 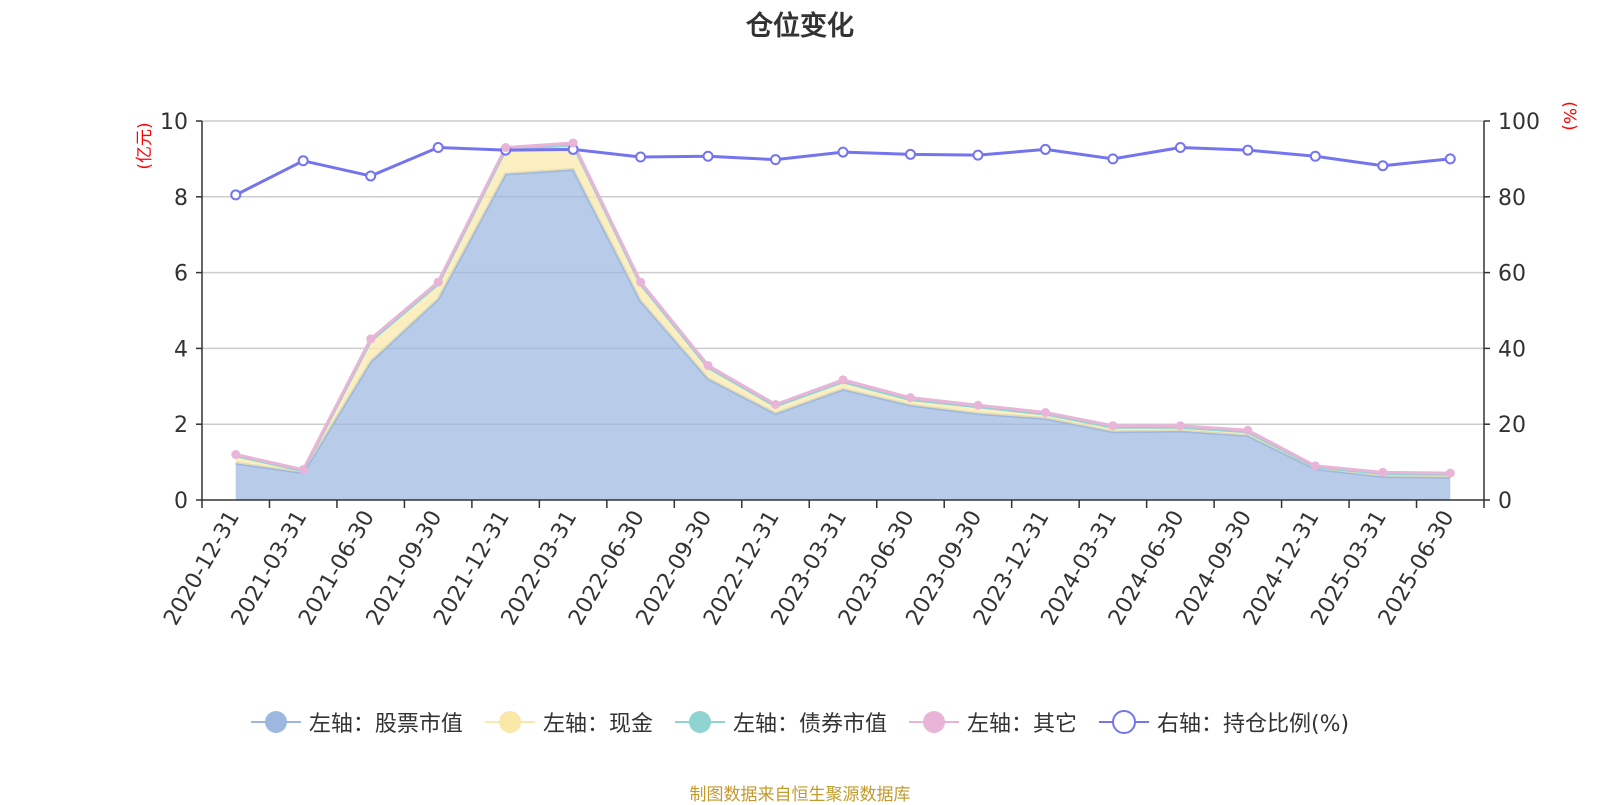 I want to click on right-axis-tick-label: 40, so click(x=1512, y=349).